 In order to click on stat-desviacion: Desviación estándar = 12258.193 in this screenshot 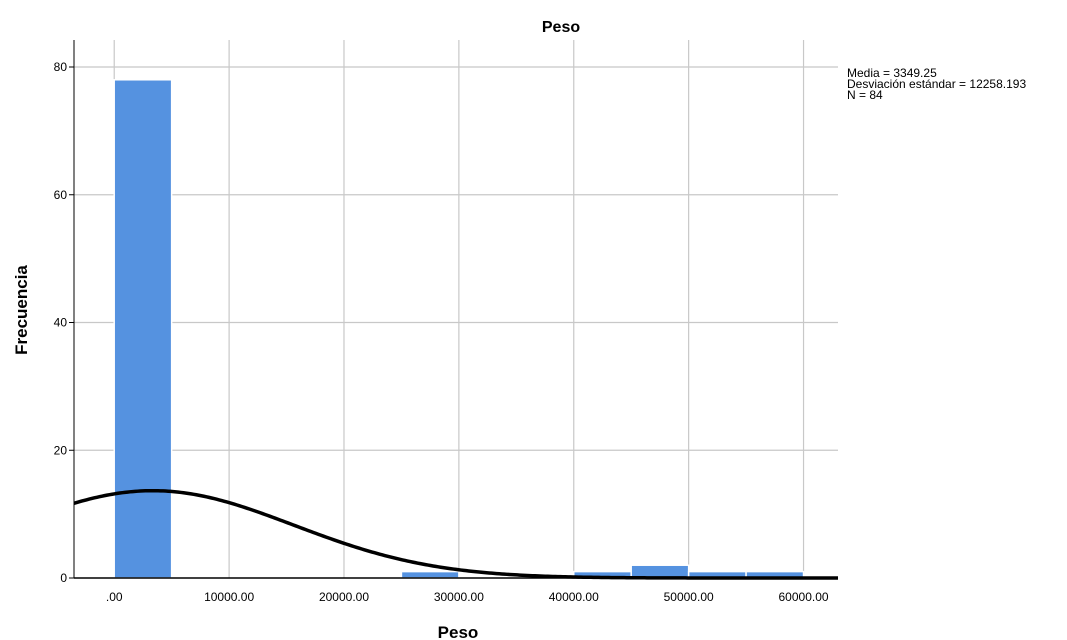, I will do `click(937, 84)`.